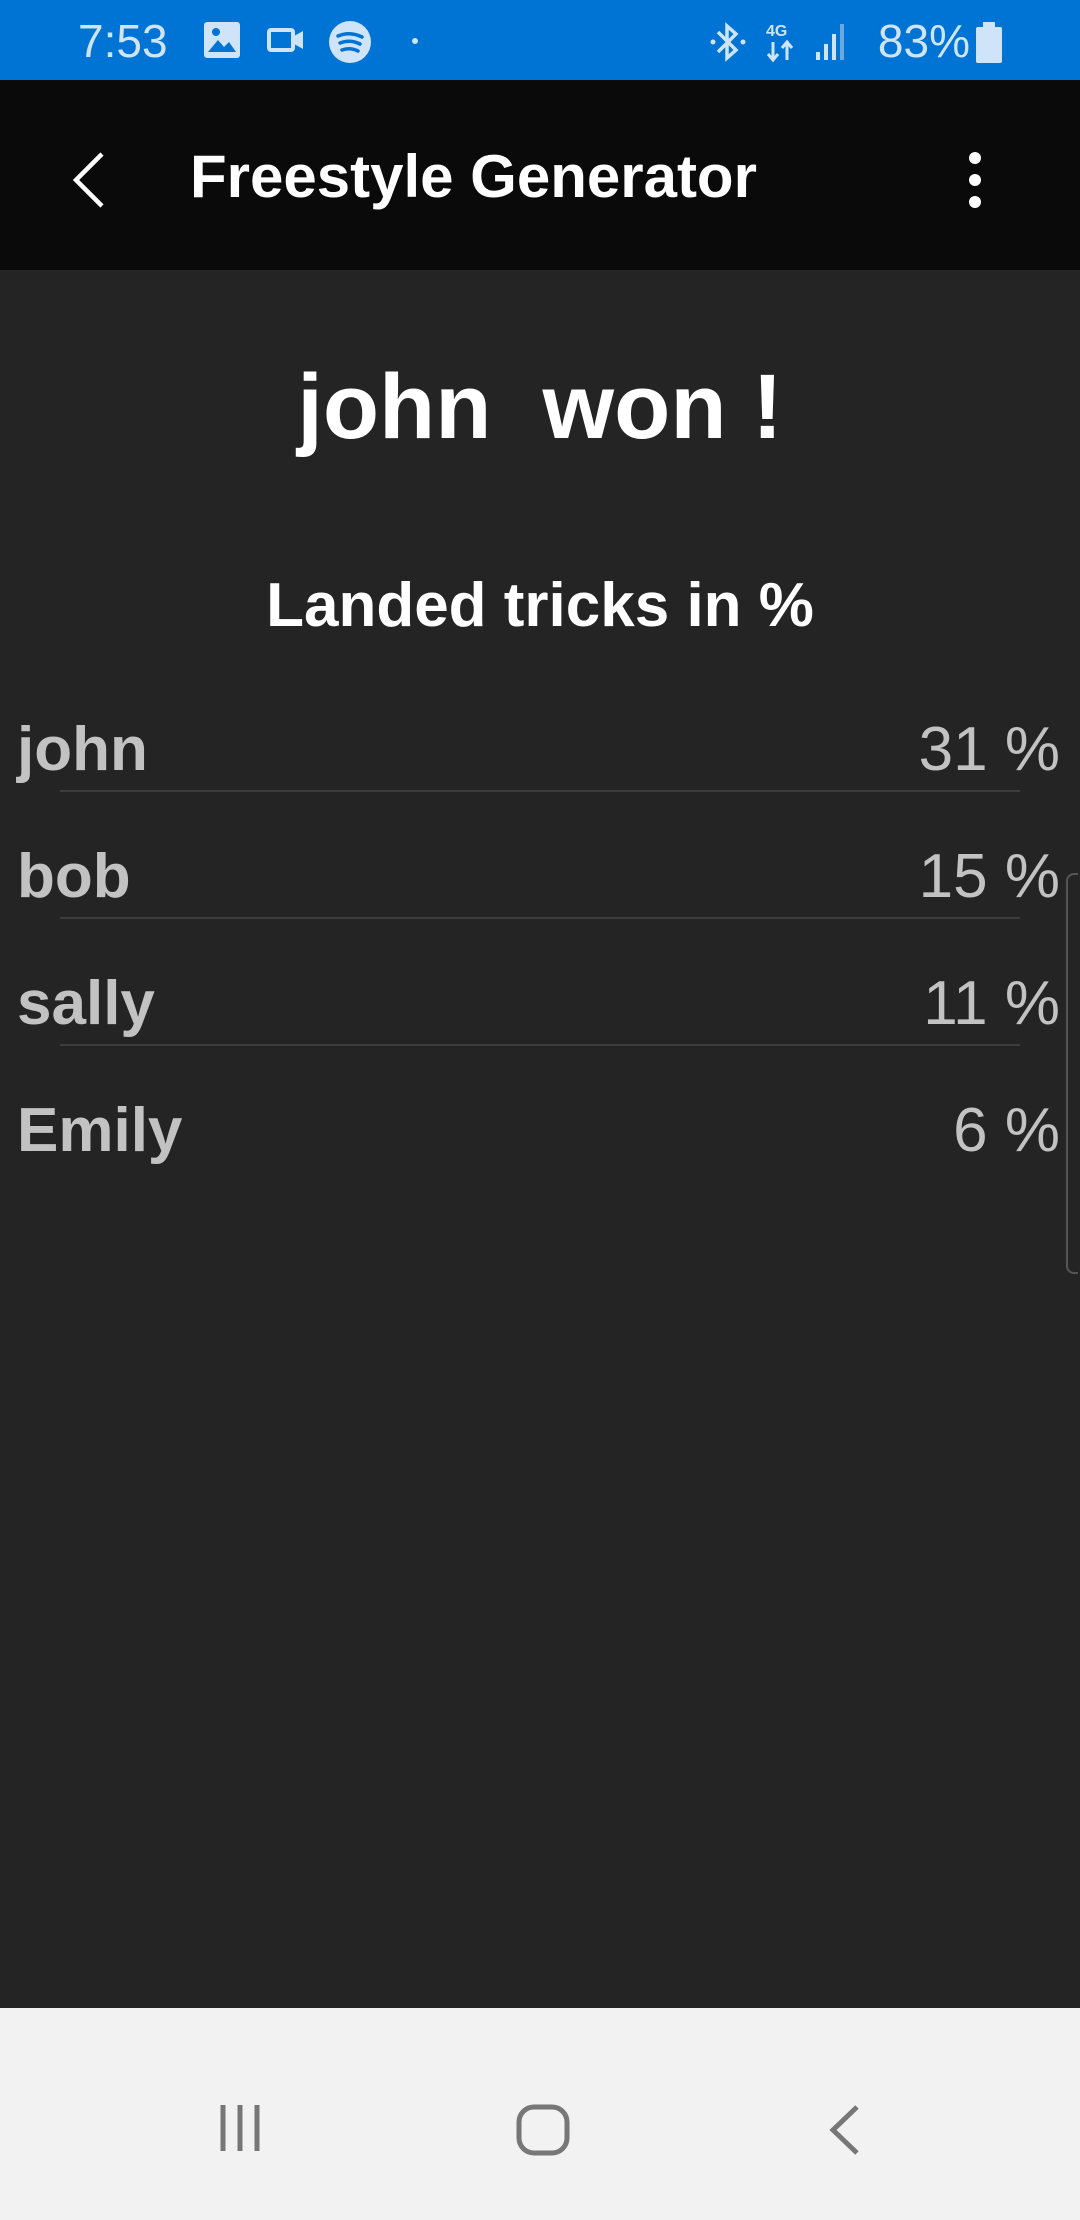 This screenshot has width=1080, height=2220. Describe the element at coordinates (285, 40) in the screenshot. I see `video-icon` at that location.